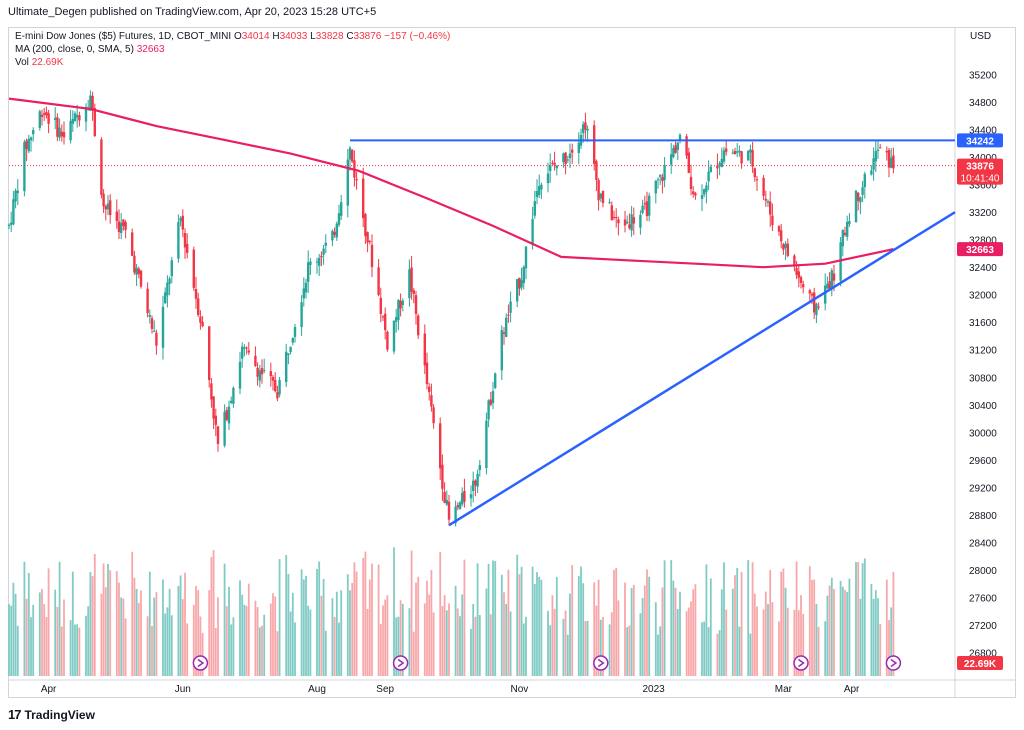 This screenshot has height=730, width=1024. I want to click on ma-title: MA (200, close, 0, SMA, 5), so click(74, 49).